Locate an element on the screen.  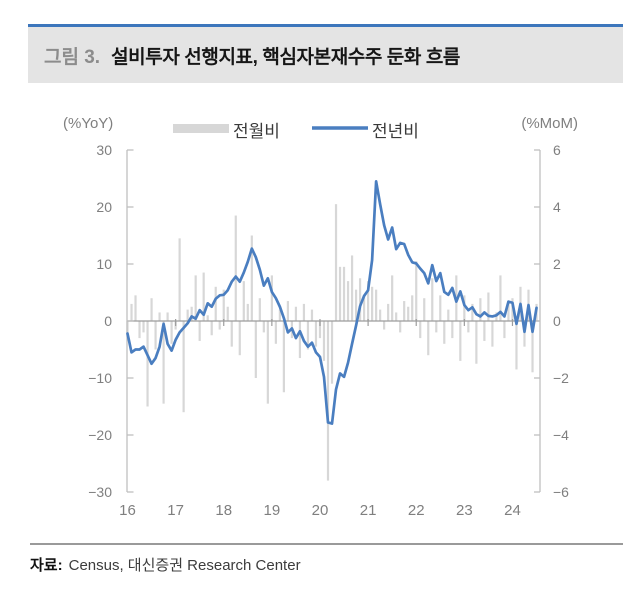
right-axis-tick-label: 4 is located at coordinates (557, 207).